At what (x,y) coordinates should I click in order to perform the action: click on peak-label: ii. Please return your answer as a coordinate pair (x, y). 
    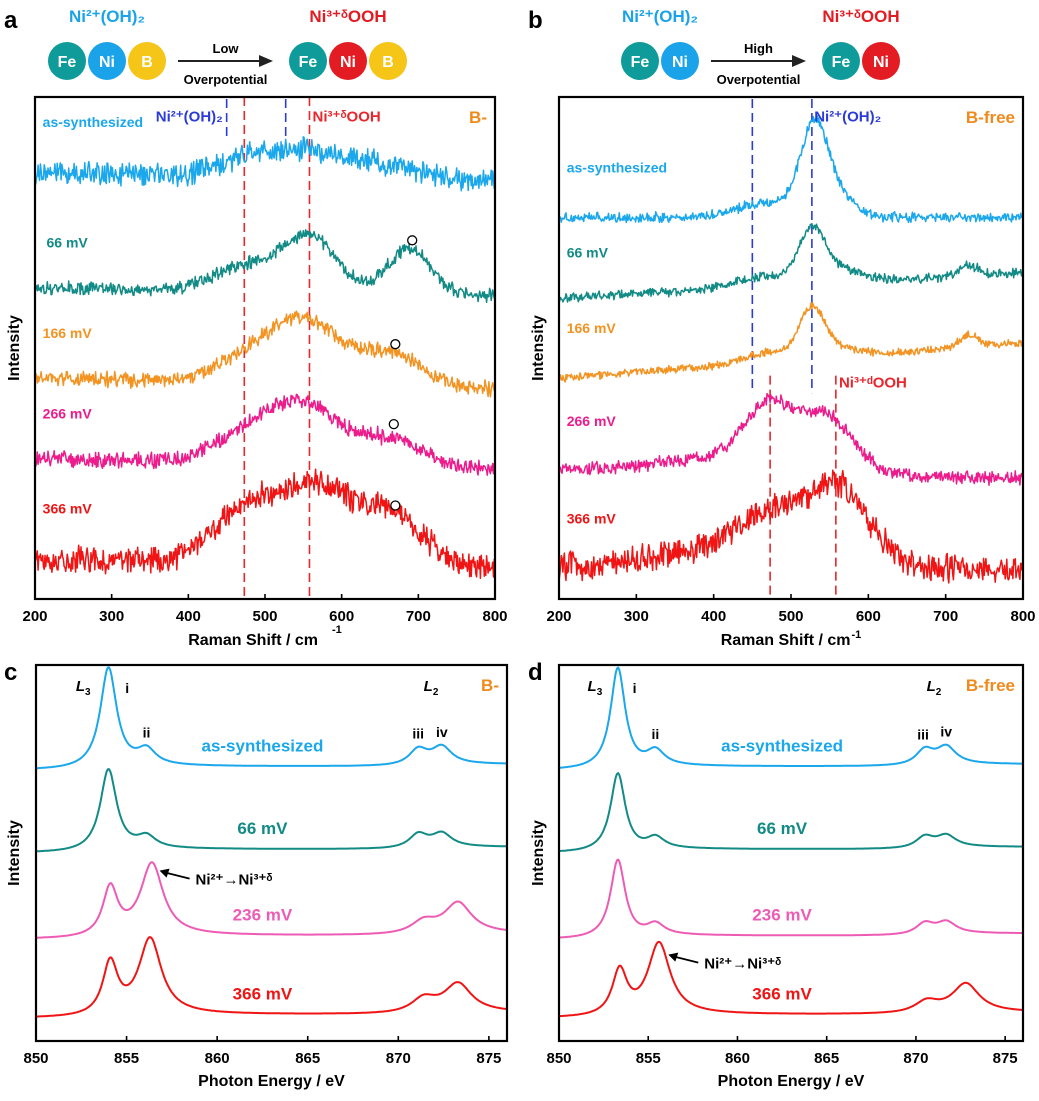
    Looking at the image, I should click on (655, 734).